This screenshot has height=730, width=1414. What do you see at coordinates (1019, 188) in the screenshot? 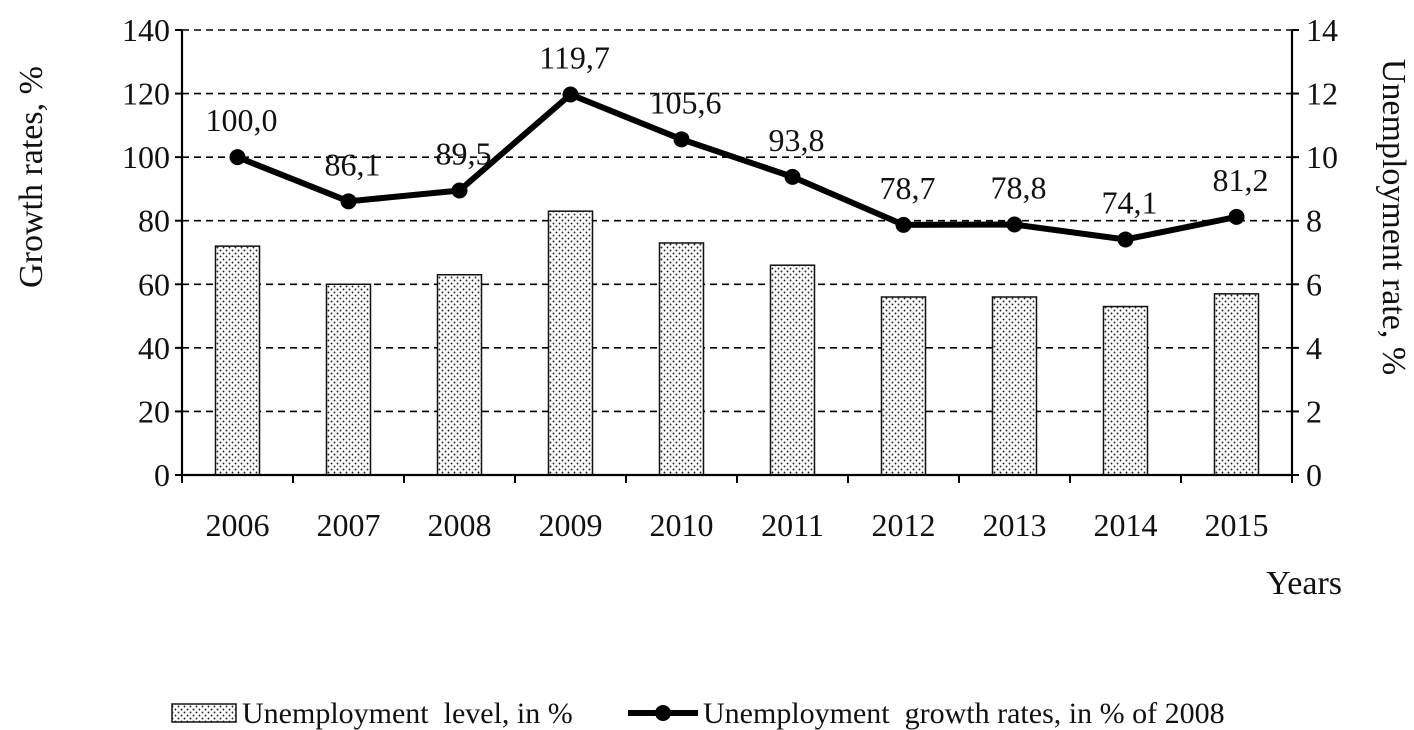
I see `data-label: 78,8` at bounding box center [1019, 188].